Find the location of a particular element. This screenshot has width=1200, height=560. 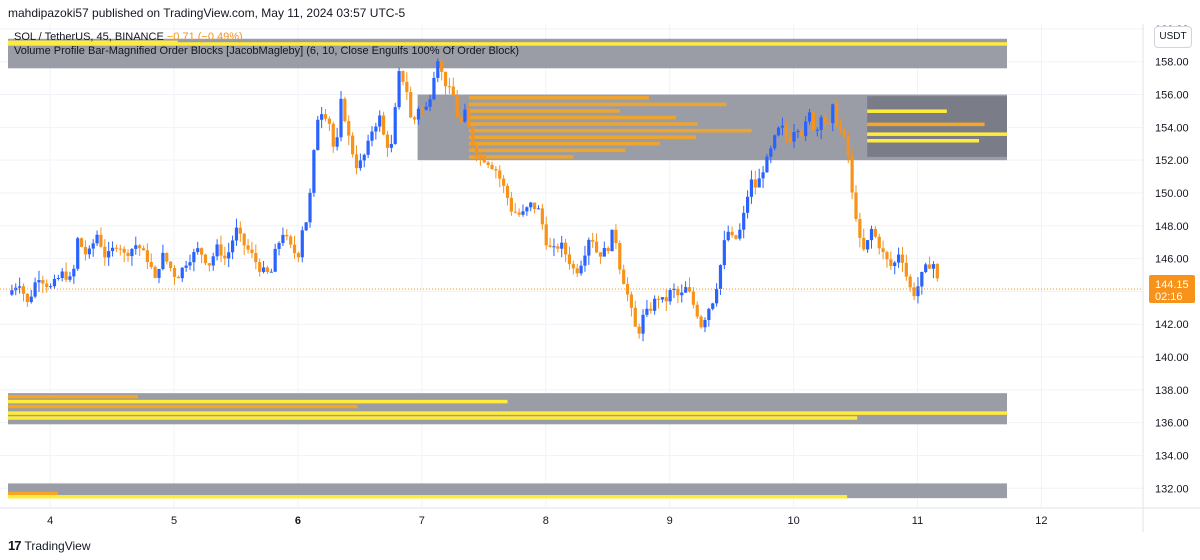

y-tick-label: 146.00 is located at coordinates (1172, 260).